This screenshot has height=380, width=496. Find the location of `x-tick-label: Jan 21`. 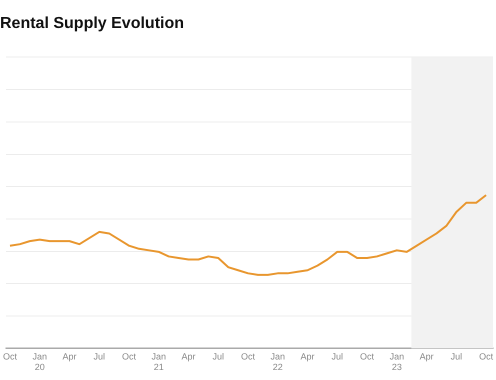

x-tick-label: Jan 21 is located at coordinates (159, 361).